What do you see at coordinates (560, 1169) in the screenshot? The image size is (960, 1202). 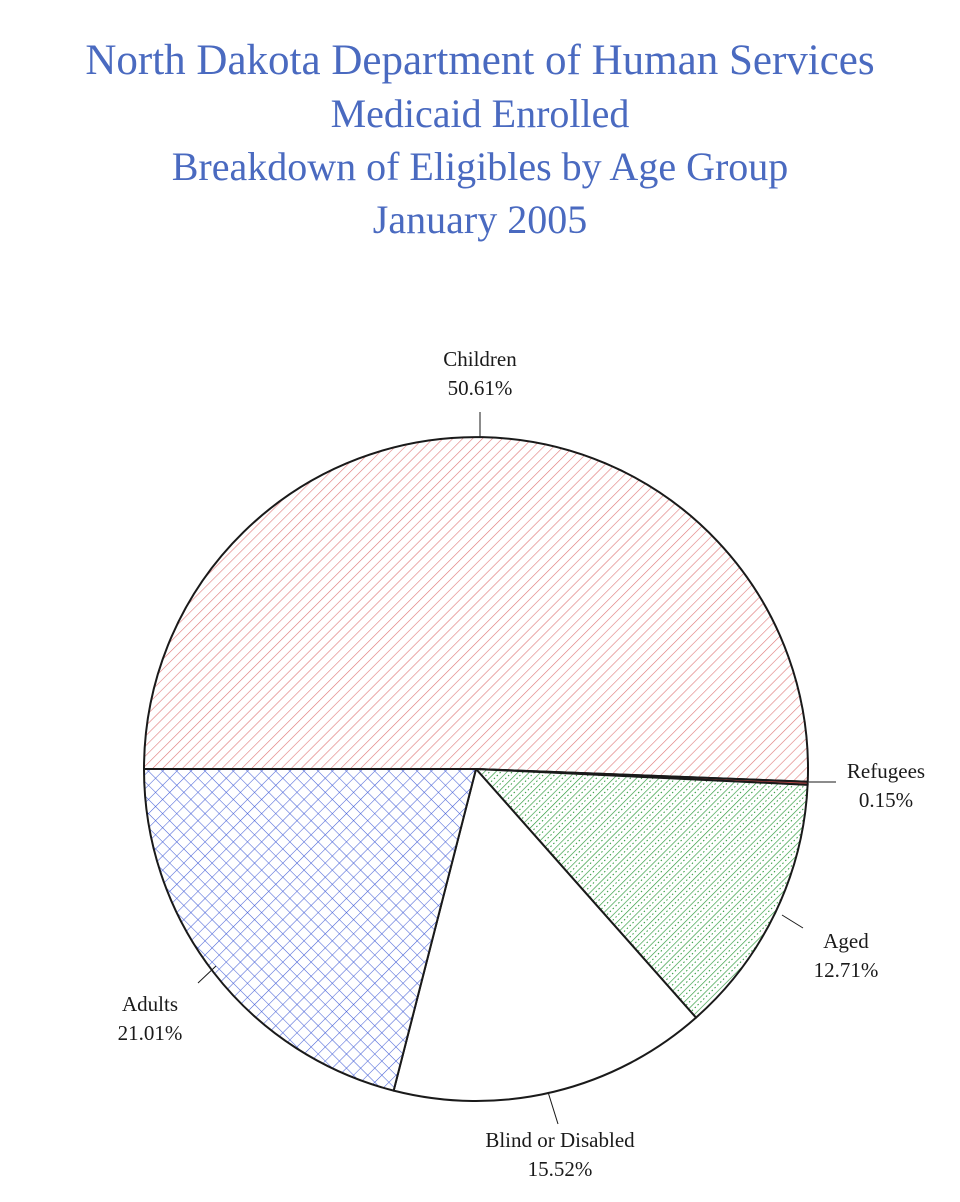 I see `slice-value-label-blind-or-disabled: 15.52%` at bounding box center [560, 1169].